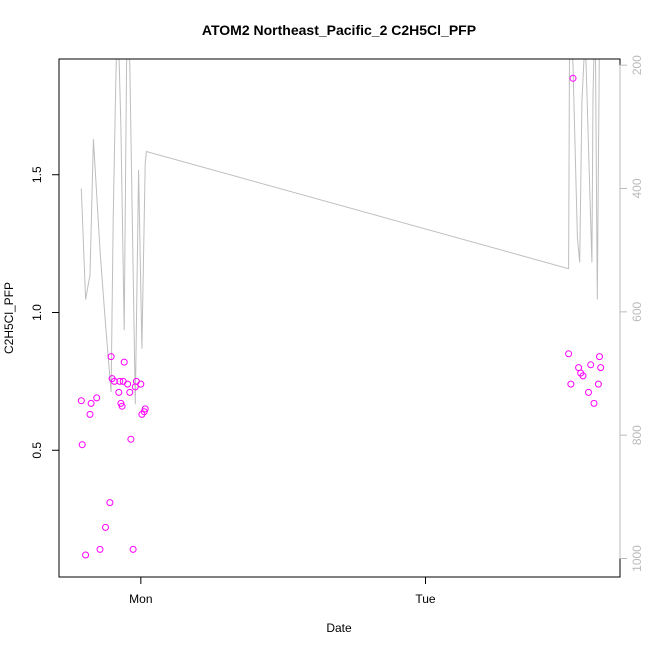 Image resolution: width=650 pixels, height=650 pixels. What do you see at coordinates (37, 312) in the screenshot?
I see `y-tick-label: 1.0` at bounding box center [37, 312].